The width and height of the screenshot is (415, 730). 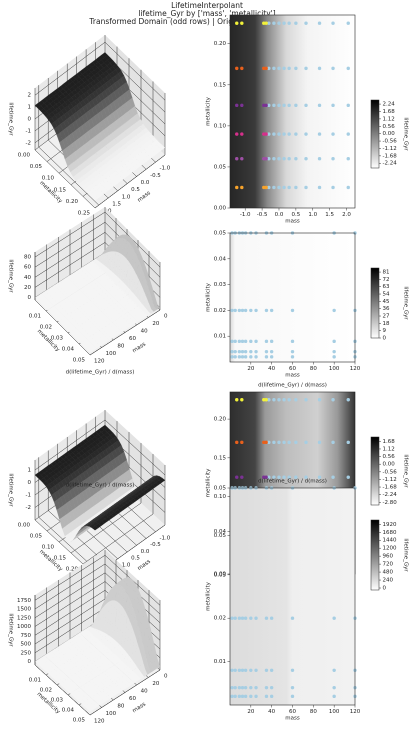 I want to click on colorbar, so click(x=375, y=471).